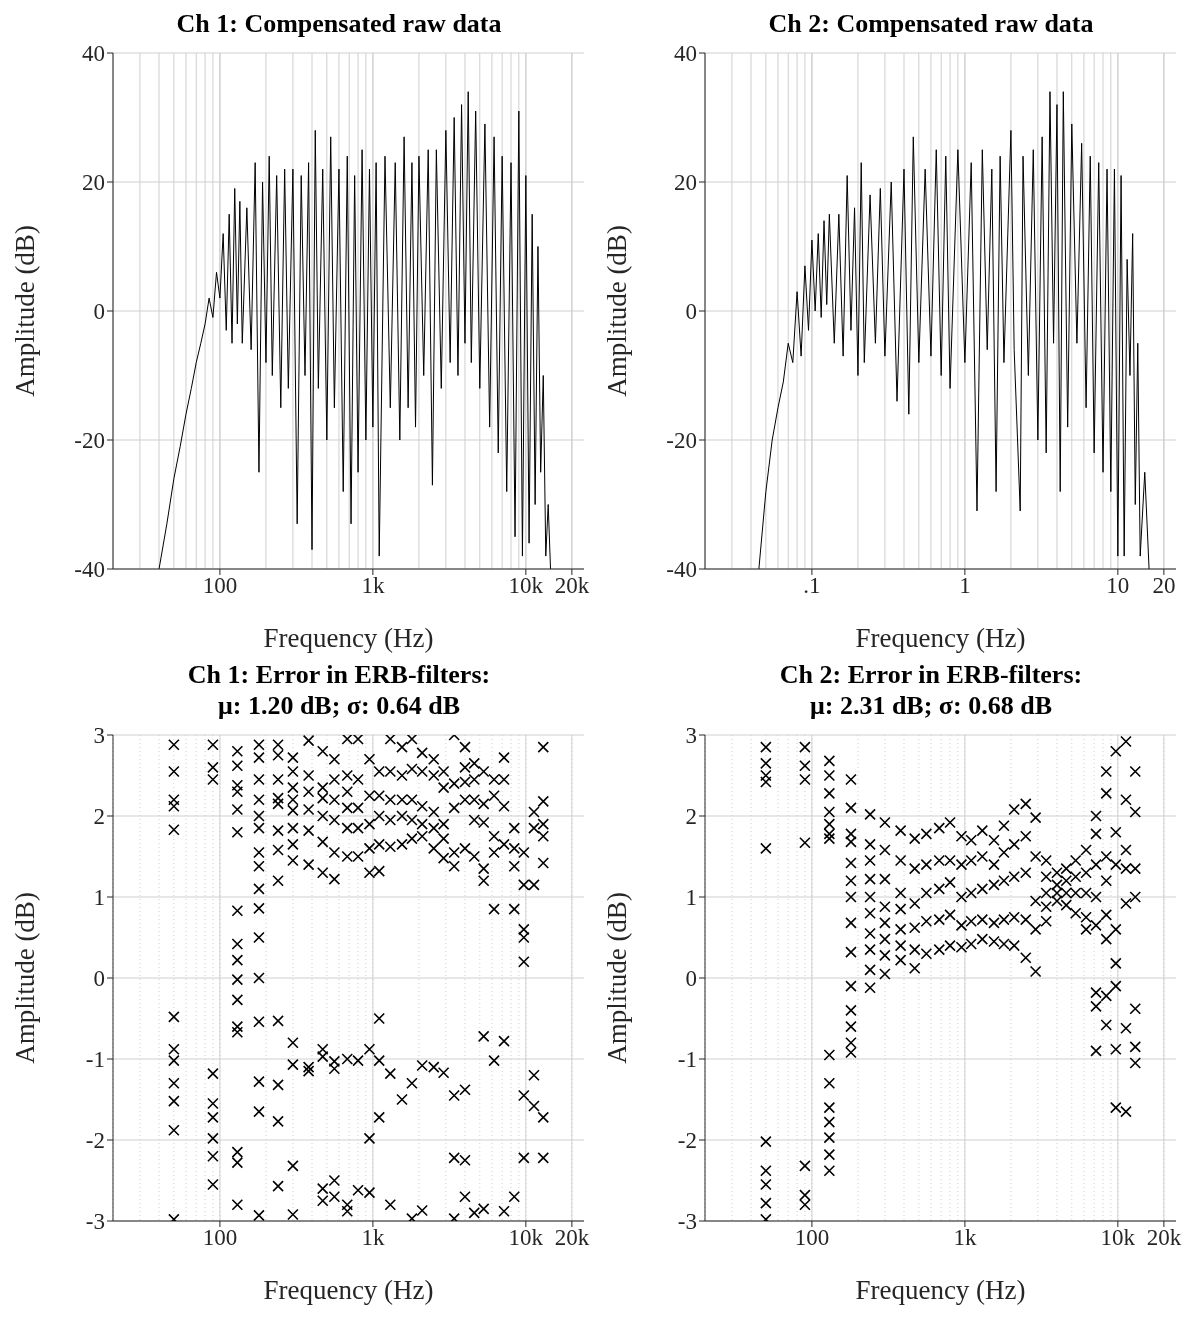  What do you see at coordinates (339, 23) in the screenshot?
I see `chart-title: Ch 1: Compensated raw data` at bounding box center [339, 23].